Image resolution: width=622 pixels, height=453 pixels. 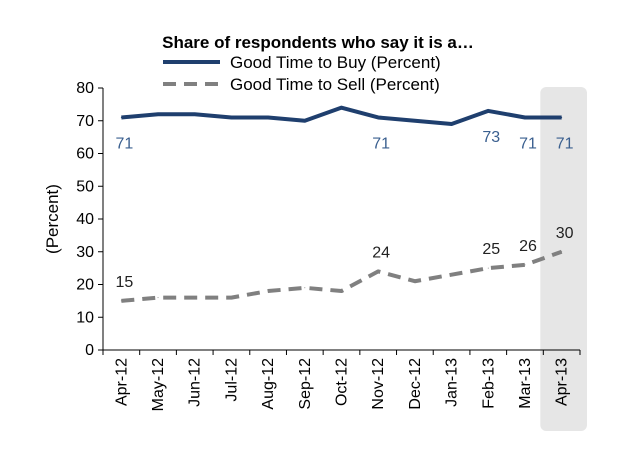 I want to click on data-label-series-0: 73, so click(x=491, y=137).